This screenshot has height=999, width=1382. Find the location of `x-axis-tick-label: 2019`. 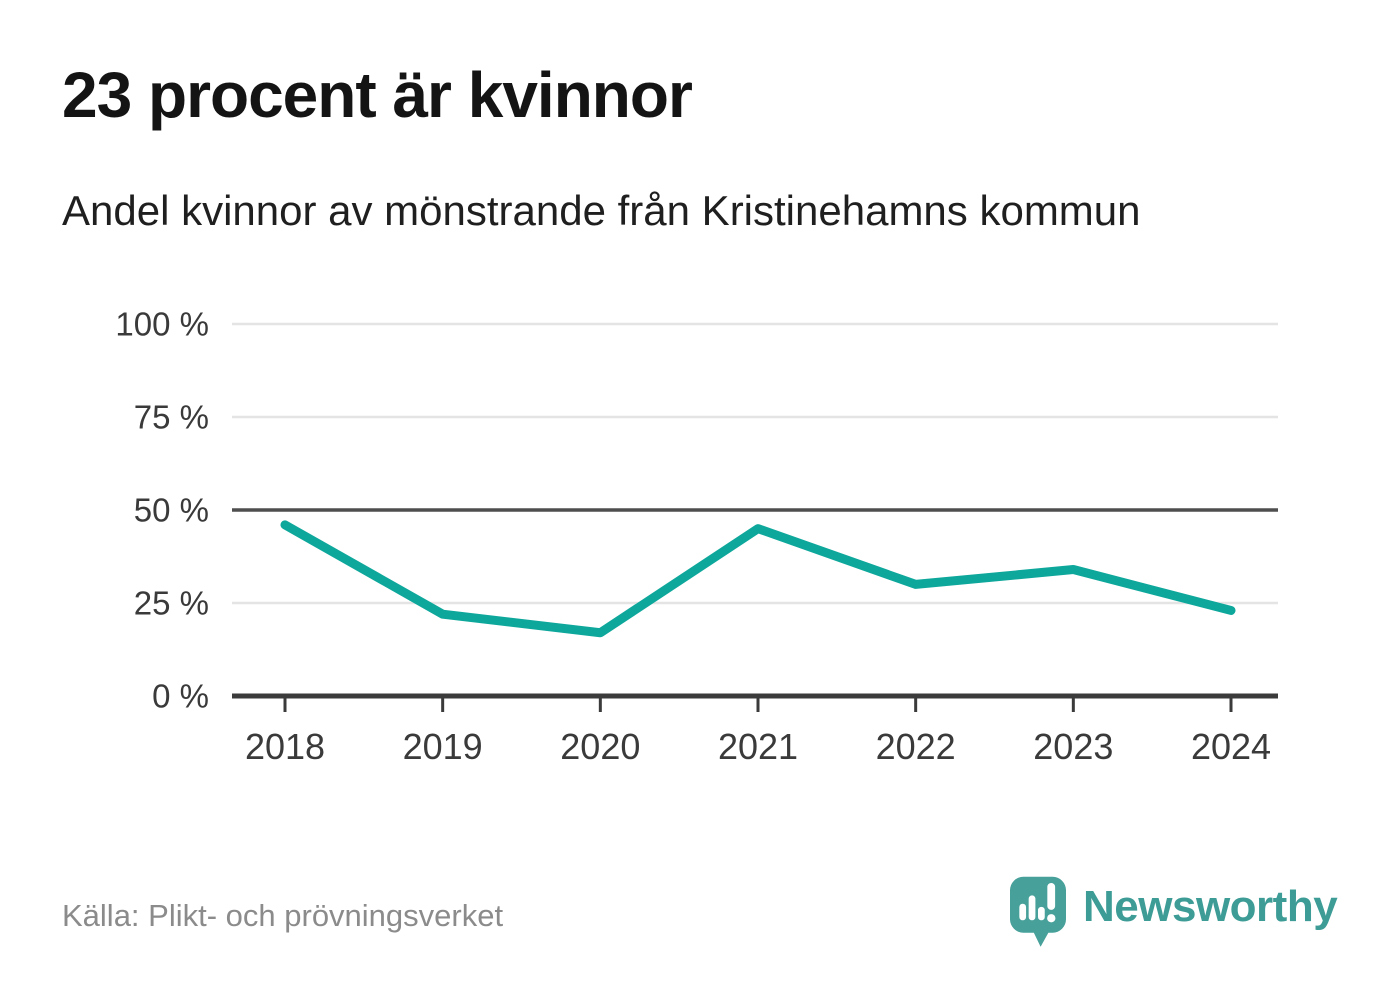

x-axis-tick-label: 2019 is located at coordinates (443, 746).